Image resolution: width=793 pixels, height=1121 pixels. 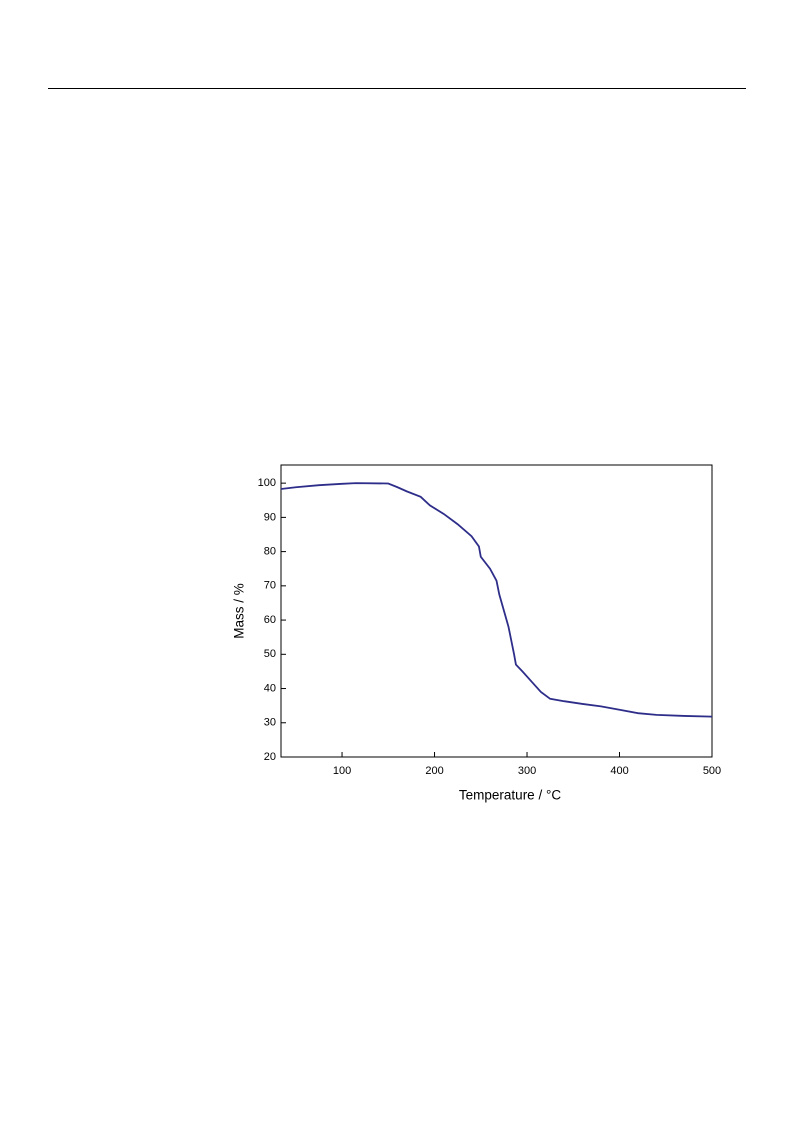 What do you see at coordinates (239, 611) in the screenshot?
I see `y-axis-label: Mass / %` at bounding box center [239, 611].